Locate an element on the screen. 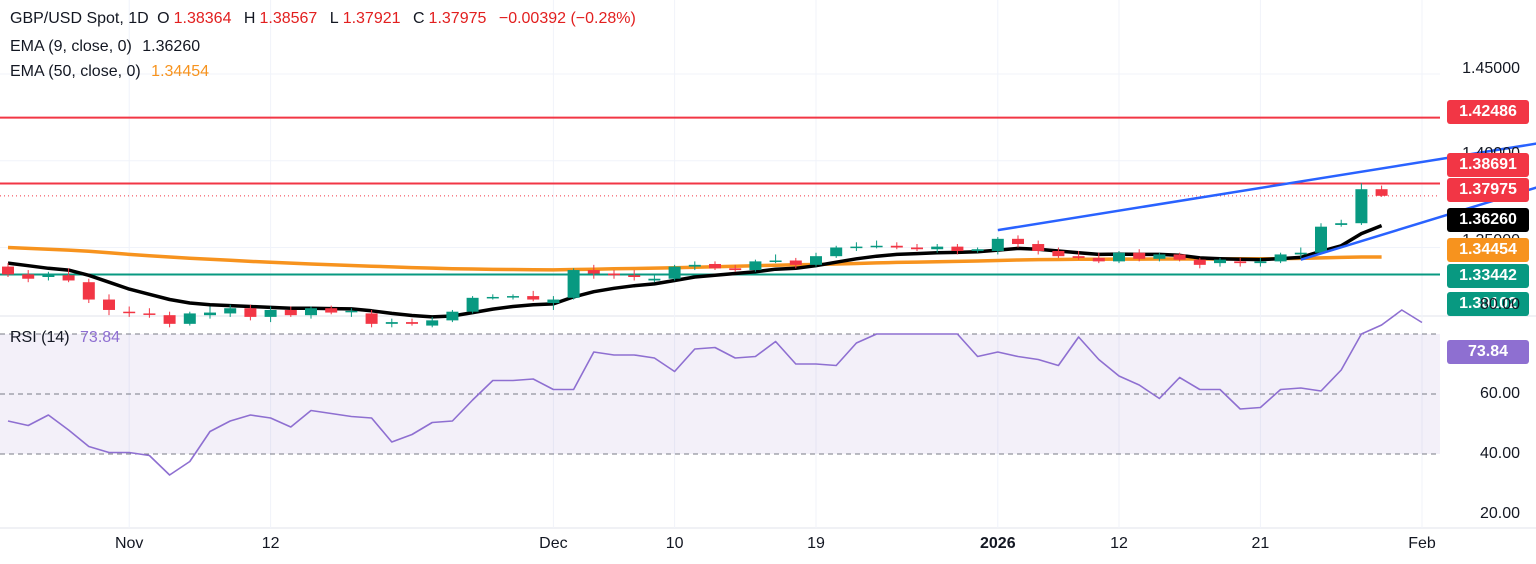 The height and width of the screenshot is (564, 1536). rsi-tick-label: 60.00 is located at coordinates (1499, 393).